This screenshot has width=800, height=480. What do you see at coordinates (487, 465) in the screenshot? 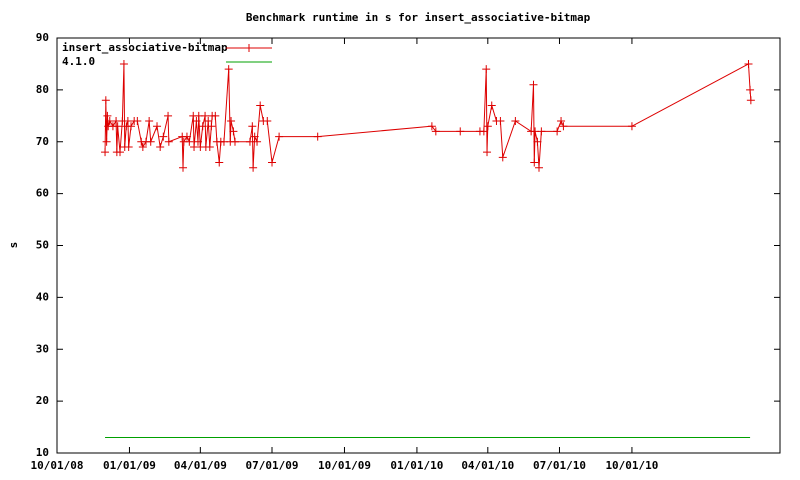
I see `x-tick-label: 04/01/10` at bounding box center [487, 465].